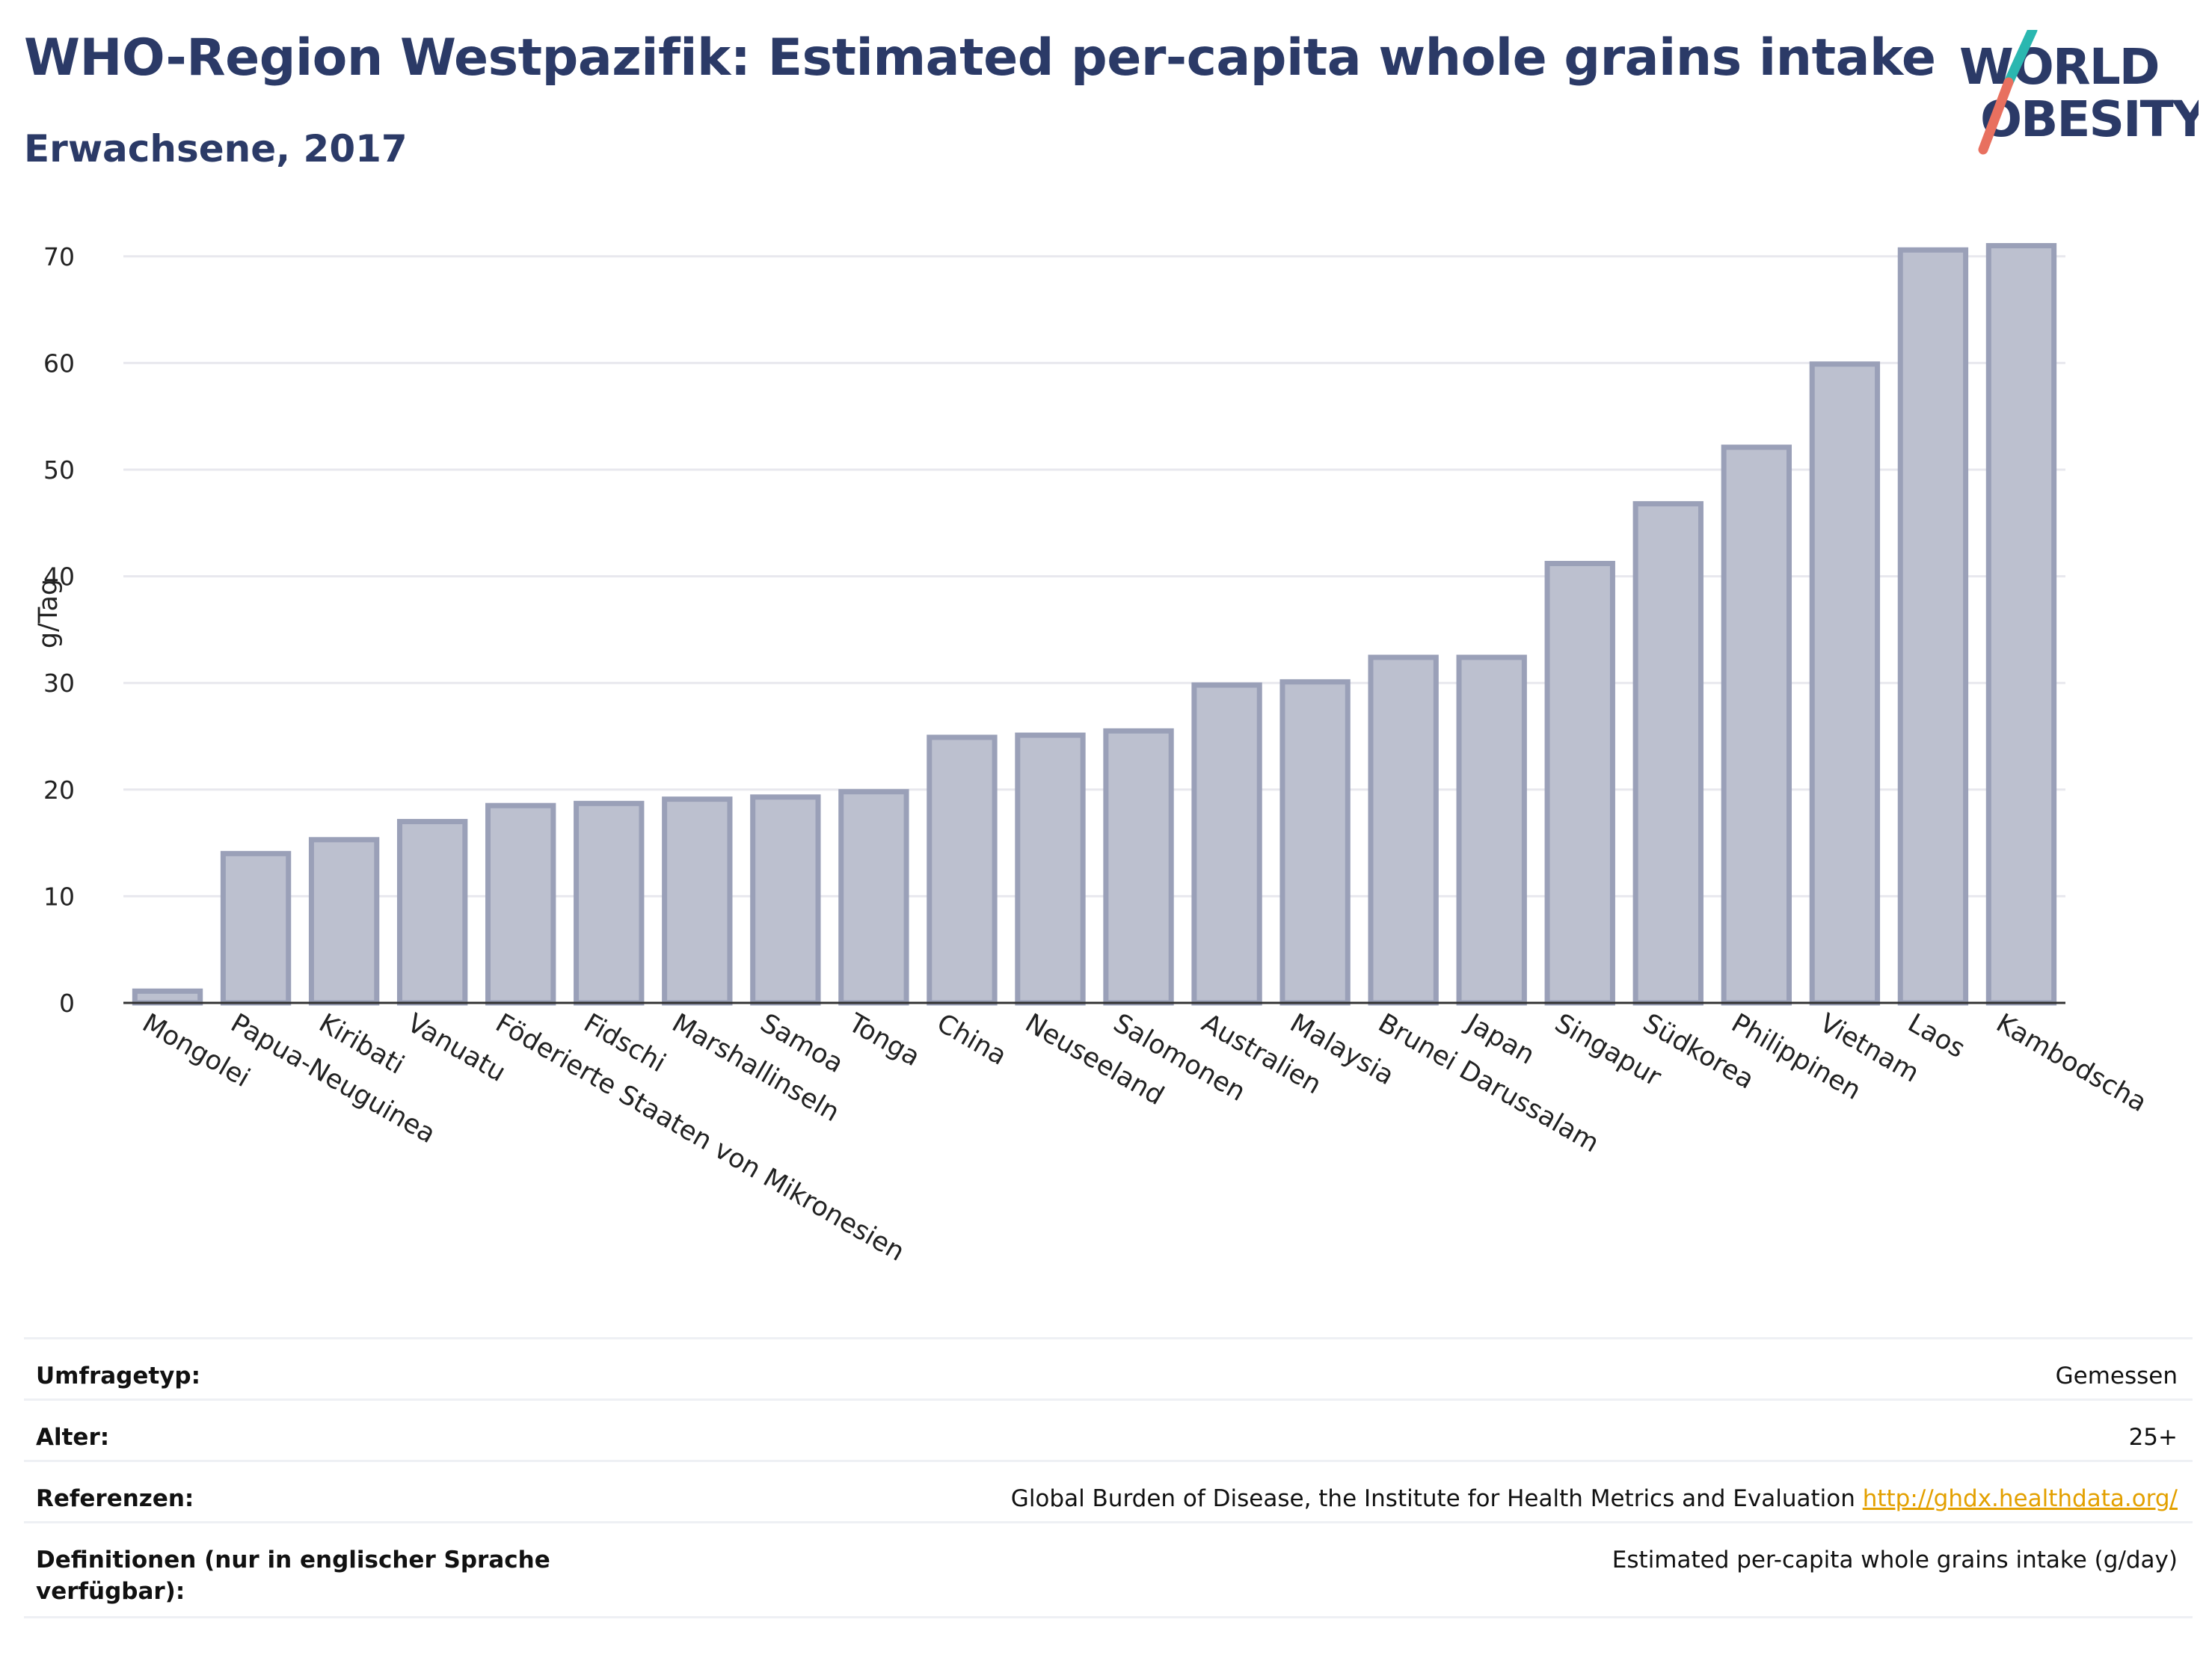 The width and height of the screenshot is (2212, 1655). What do you see at coordinates (59, 683) in the screenshot?
I see `y-tick-label: 30` at bounding box center [59, 683].